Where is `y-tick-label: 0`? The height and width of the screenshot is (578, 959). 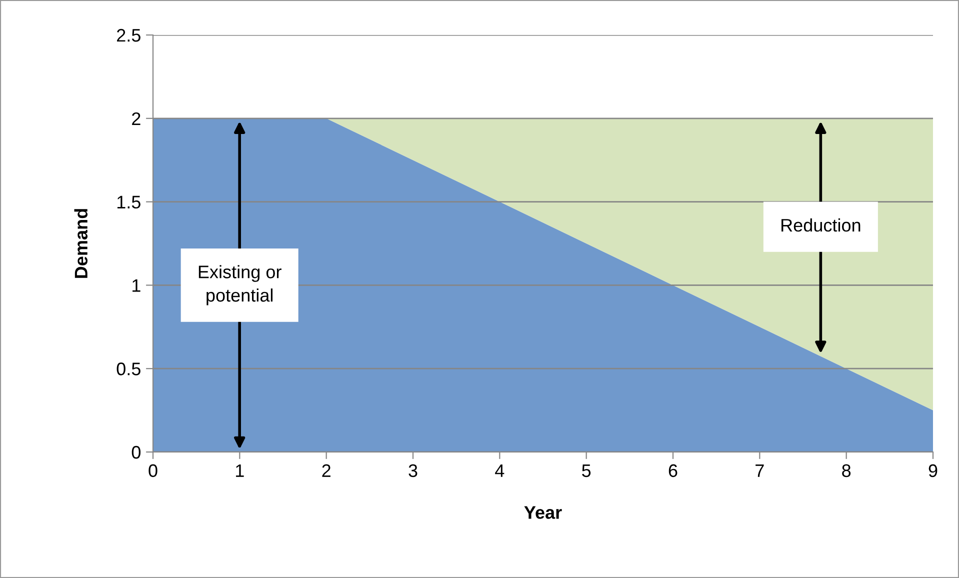
y-tick-label: 0 is located at coordinates (136, 452).